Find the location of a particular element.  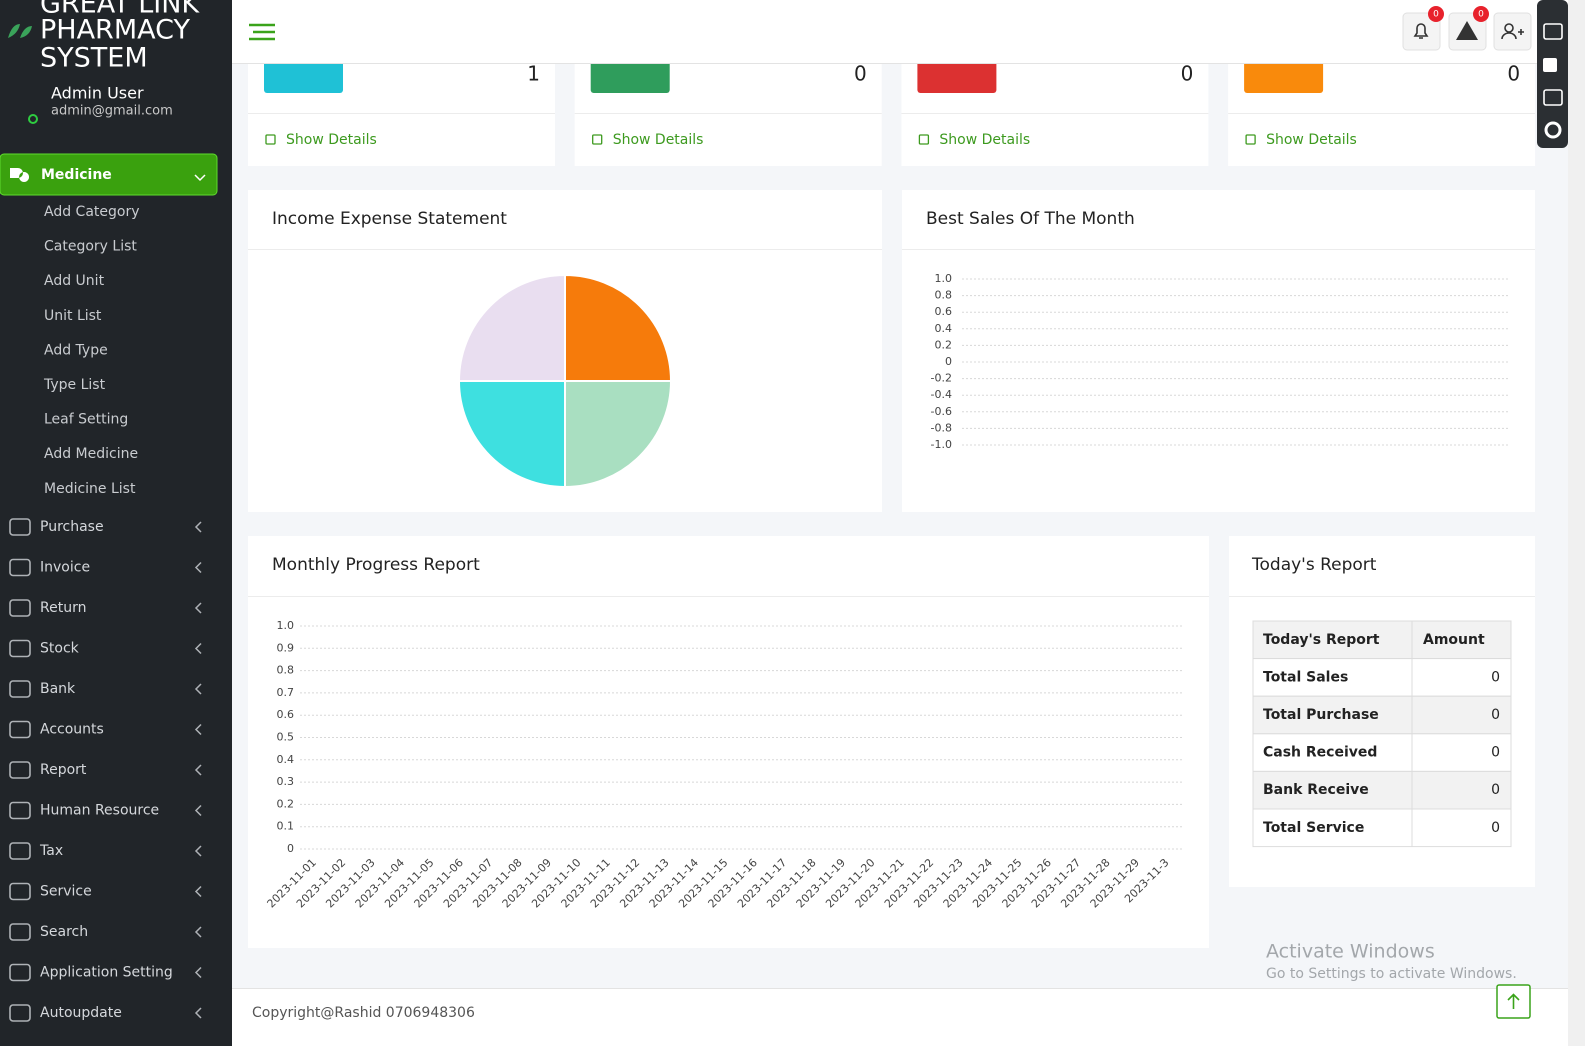

menu-item: Report is located at coordinates (63, 770).